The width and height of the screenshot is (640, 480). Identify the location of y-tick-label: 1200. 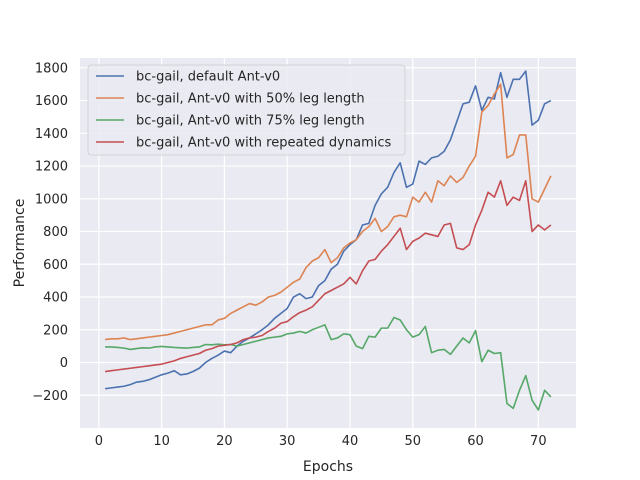
(51, 167).